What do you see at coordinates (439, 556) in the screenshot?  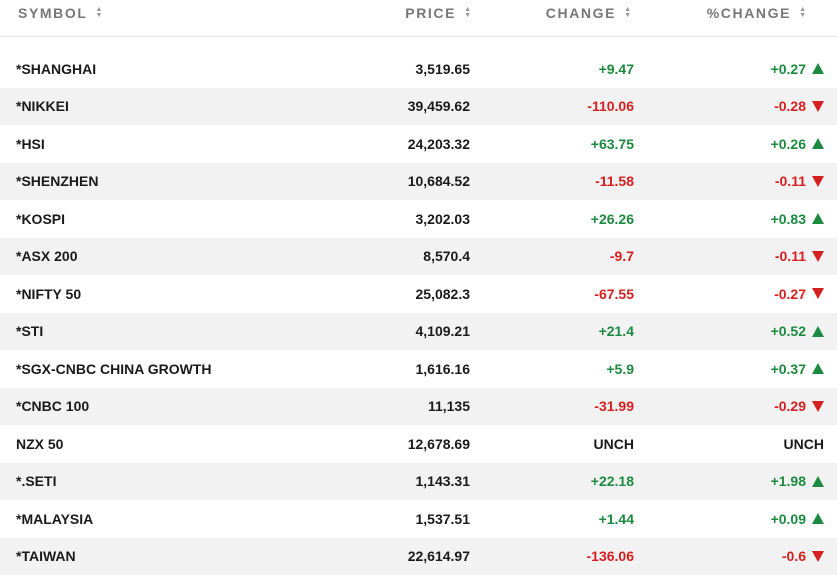 I see `price-cell: 22,614.97` at bounding box center [439, 556].